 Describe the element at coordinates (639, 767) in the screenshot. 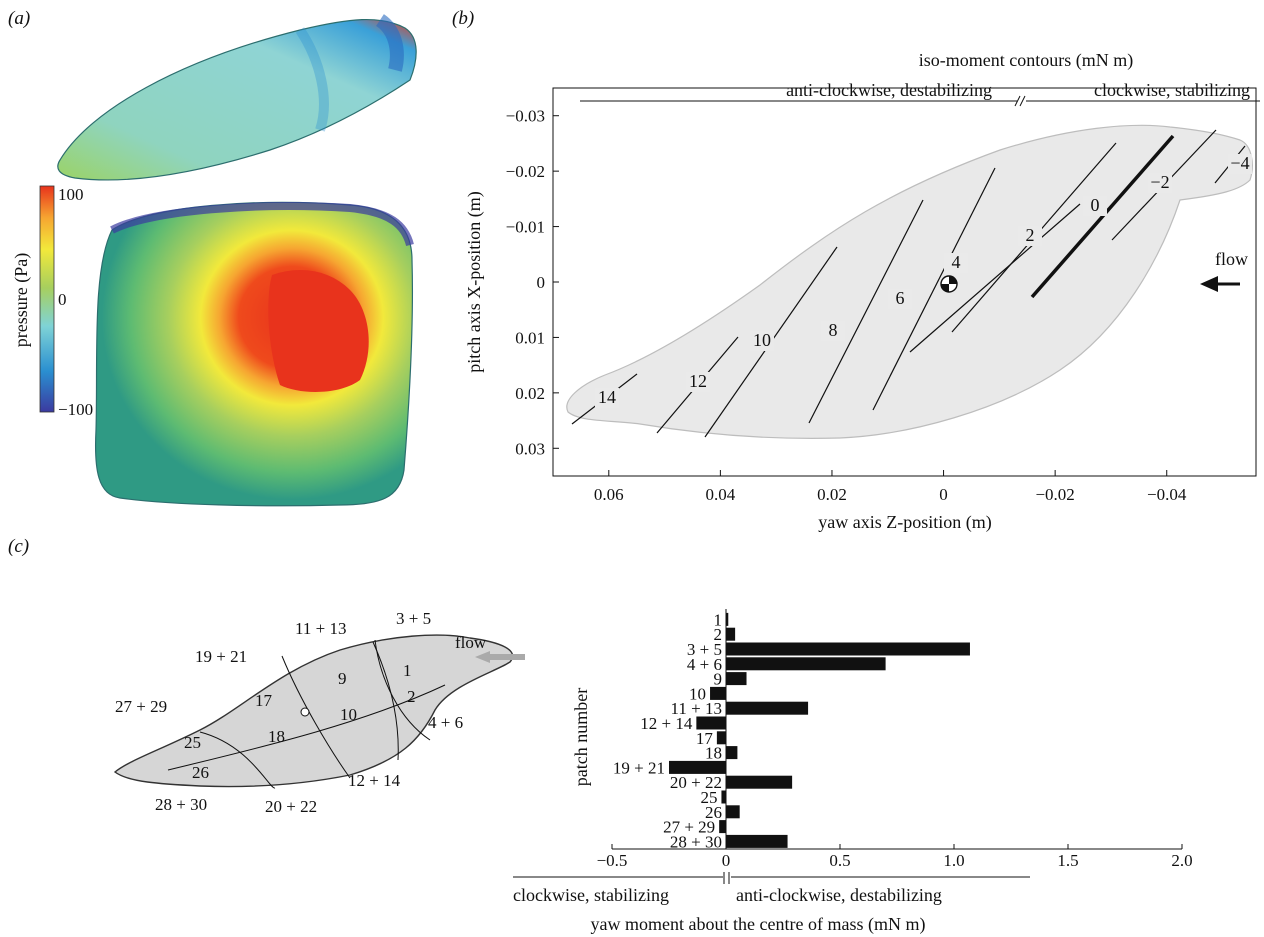

I see `category-label: 19 + 21` at that location.